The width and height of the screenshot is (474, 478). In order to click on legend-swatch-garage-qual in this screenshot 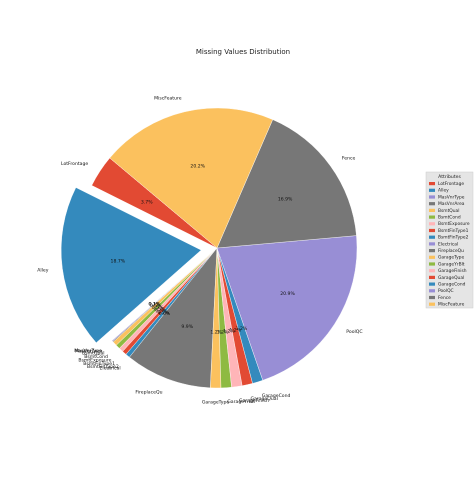, I will do `click(432, 277)`.